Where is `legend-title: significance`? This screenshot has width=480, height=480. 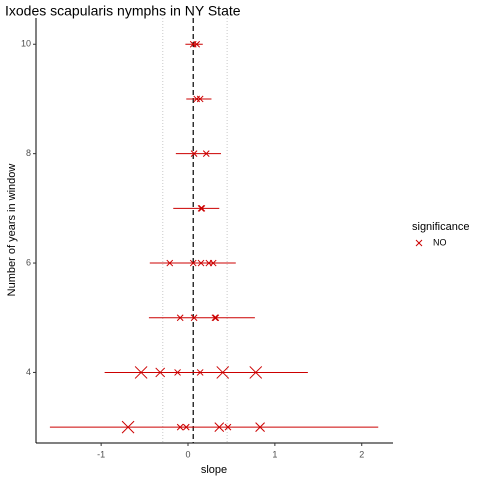 legend-title: significance is located at coordinates (440, 227).